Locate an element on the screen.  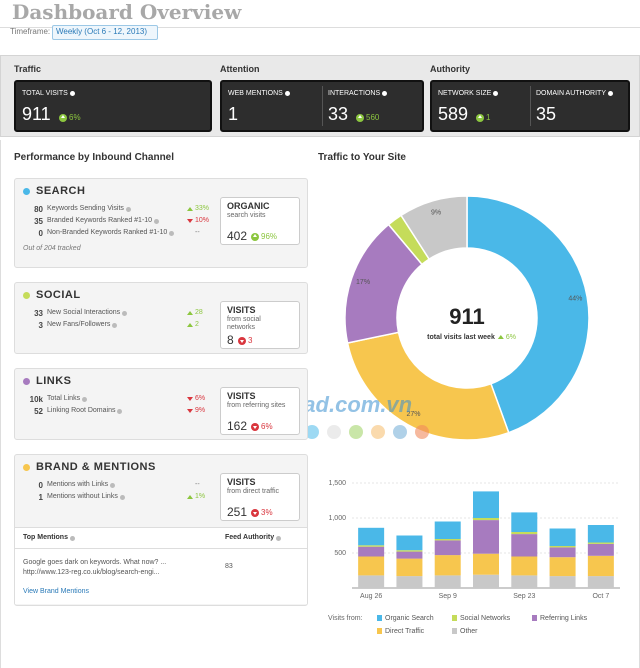
kpi-change: 560 is located at coordinates (373, 117).